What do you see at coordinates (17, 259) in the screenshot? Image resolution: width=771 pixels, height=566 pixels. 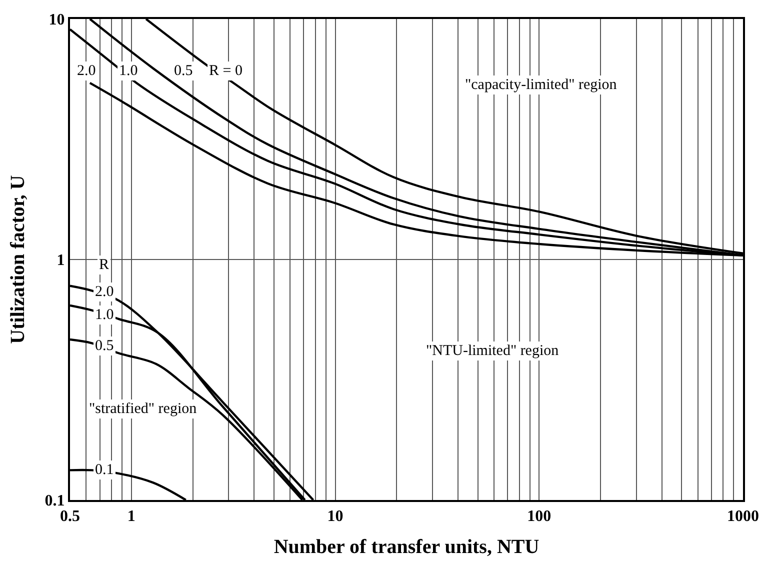 I see `y-axis-title: Utilization factor, U` at bounding box center [17, 259].